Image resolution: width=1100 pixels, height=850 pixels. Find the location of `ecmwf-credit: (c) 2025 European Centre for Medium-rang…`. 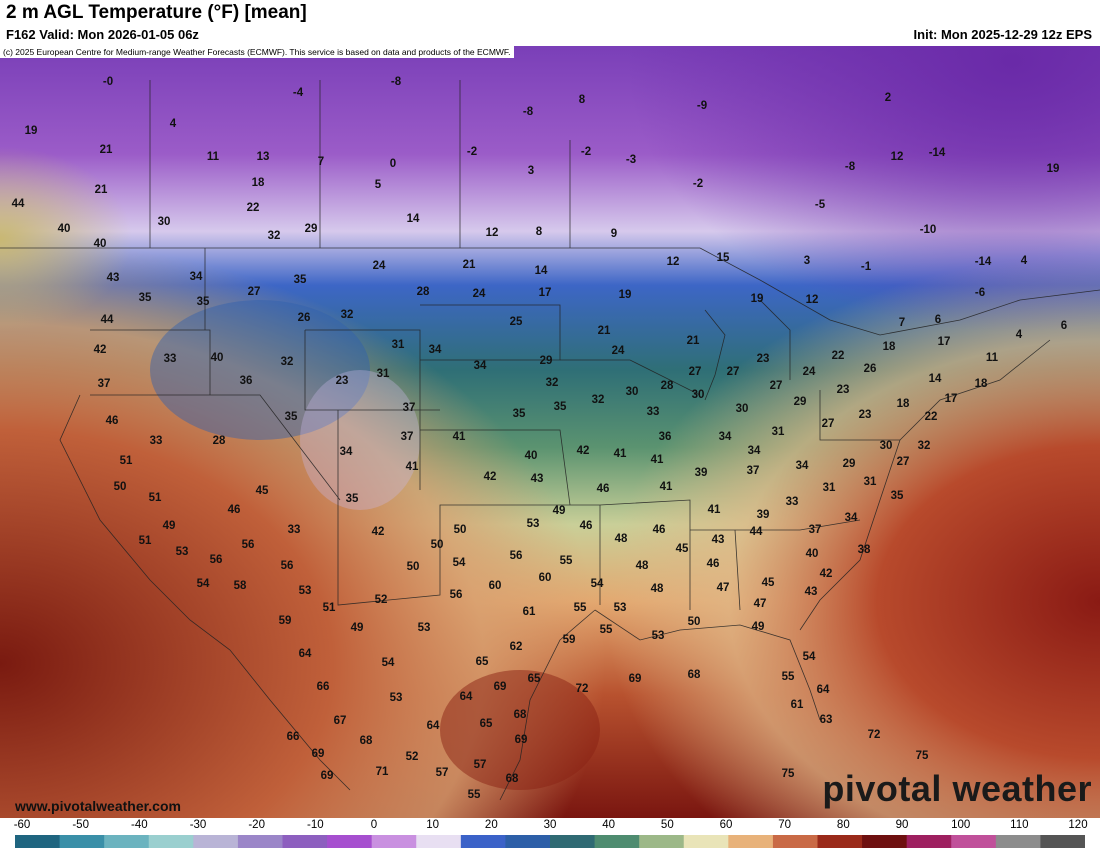

ecmwf-credit: (c) 2025 European Centre for Medium-rang… is located at coordinates (257, 52).